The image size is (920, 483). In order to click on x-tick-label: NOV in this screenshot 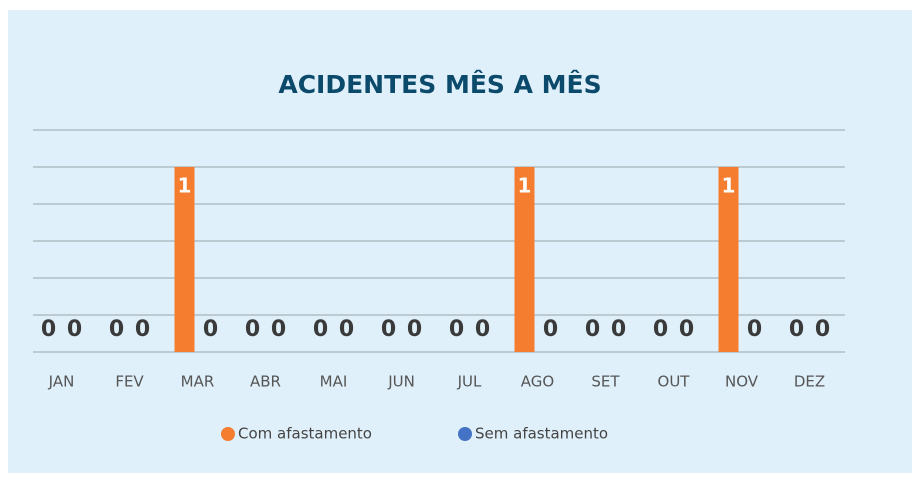, I will do `click(742, 382)`.